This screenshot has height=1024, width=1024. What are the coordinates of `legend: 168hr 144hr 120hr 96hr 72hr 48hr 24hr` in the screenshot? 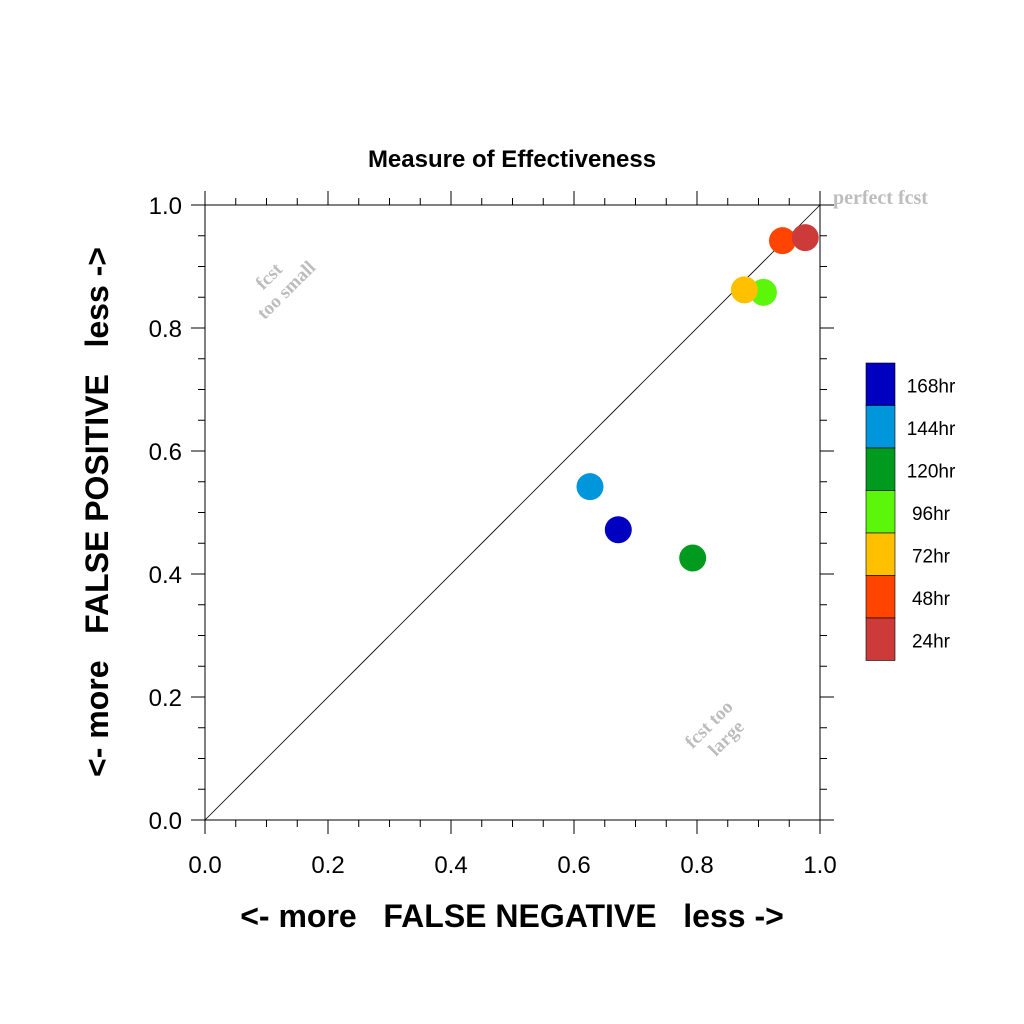 It's located at (910, 511).